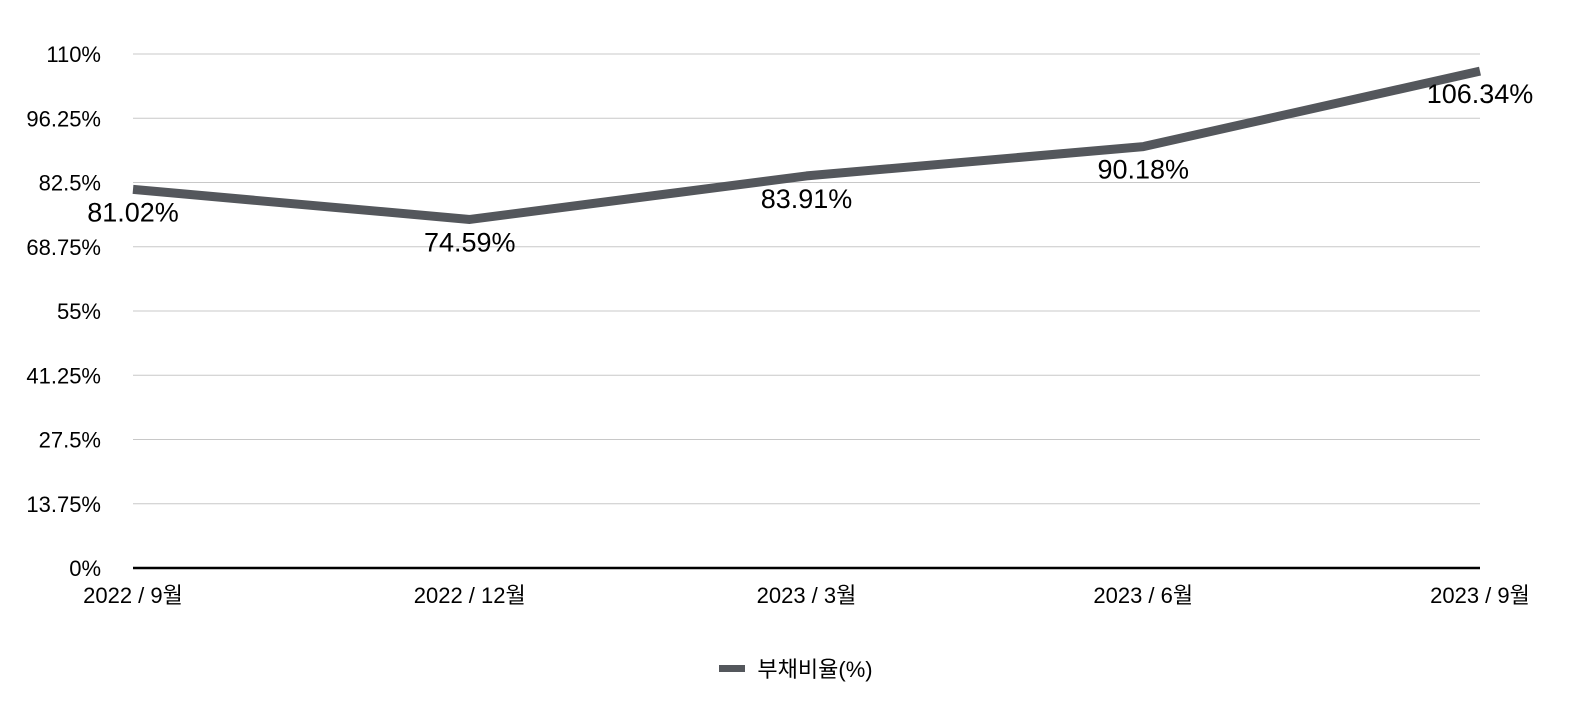 This screenshot has height=722, width=1592. I want to click on x-tick-label: 2023 / 3월, so click(807, 595).